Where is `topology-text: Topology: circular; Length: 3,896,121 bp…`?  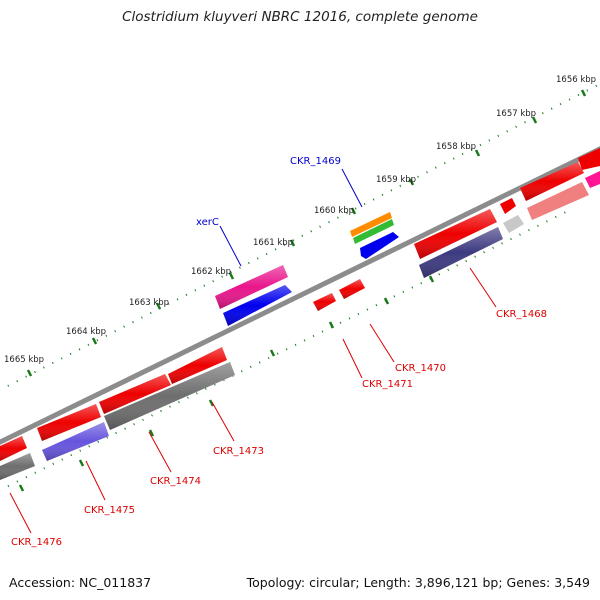
topology-text: Topology: circular; Length: 3,896,121 bp… is located at coordinates (418, 582).